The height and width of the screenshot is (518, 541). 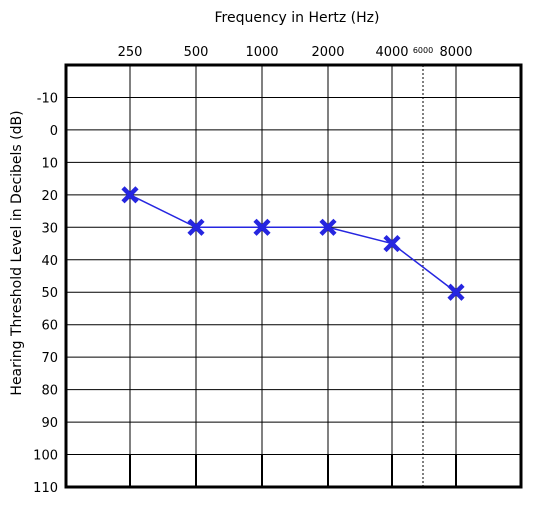 What do you see at coordinates (423, 50) in the screenshot?
I see `x-tick-label: 6000` at bounding box center [423, 50].